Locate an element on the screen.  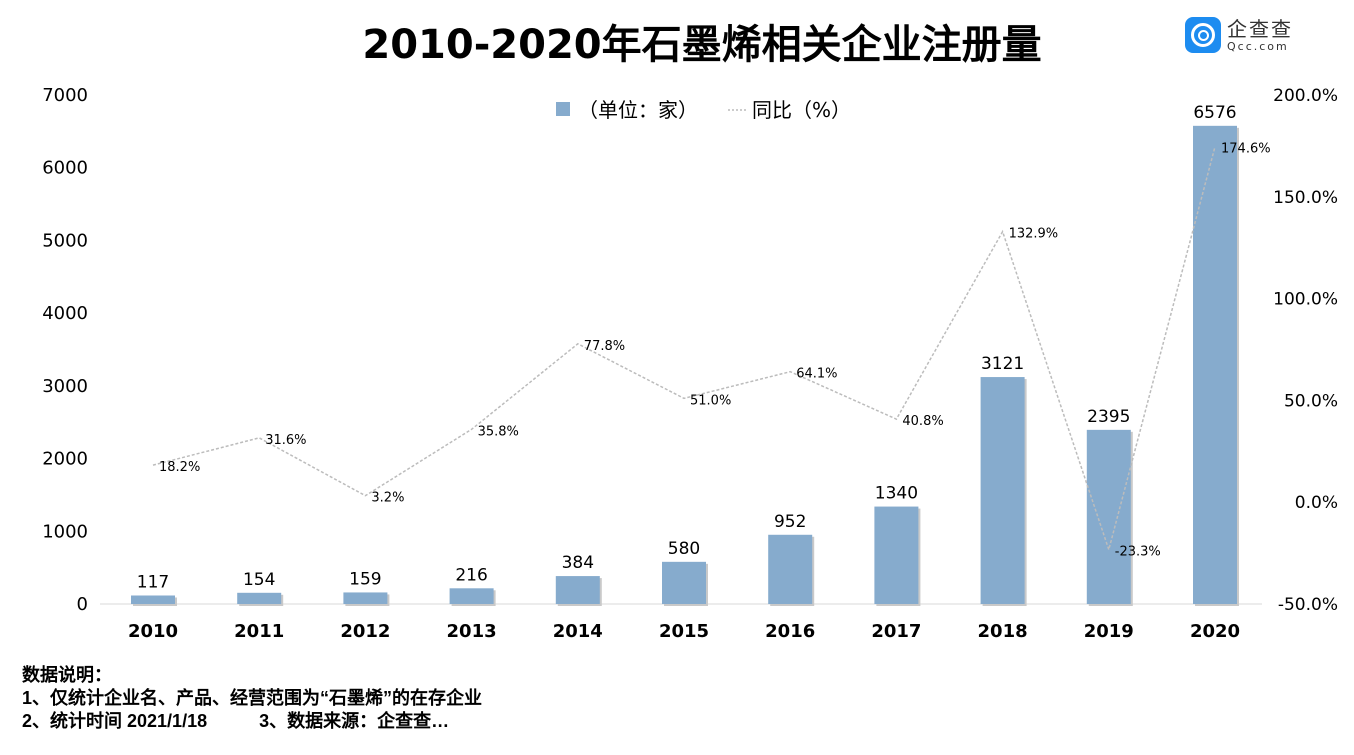
bar-data-label: 117 is located at coordinates (153, 582).